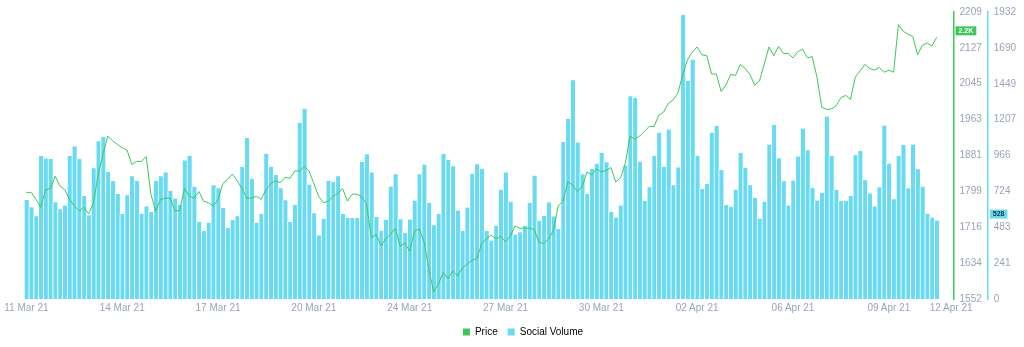 Image resolution: width=1024 pixels, height=347 pixels. Describe the element at coordinates (601, 307) in the screenshot. I see `x-tick-label: 30 Mar 21` at that location.